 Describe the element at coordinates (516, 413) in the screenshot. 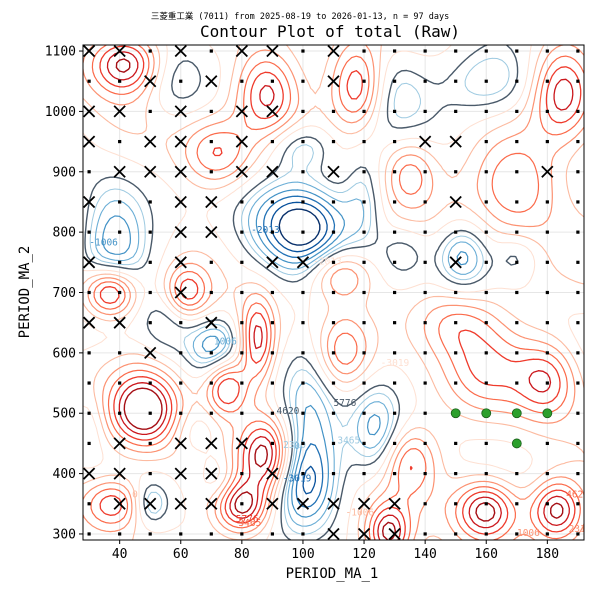

I see `best-point-marker` at that location.